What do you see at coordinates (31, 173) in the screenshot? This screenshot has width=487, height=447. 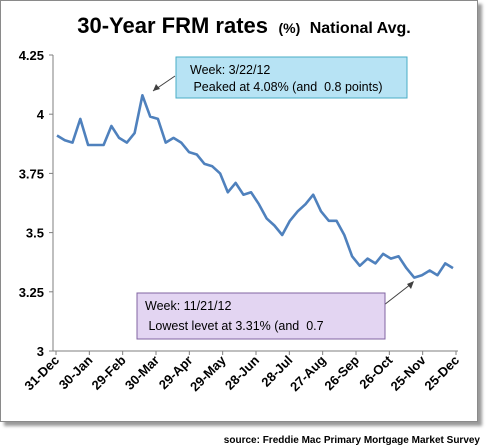 I see `y-tick-label: 3.75` at bounding box center [31, 173].